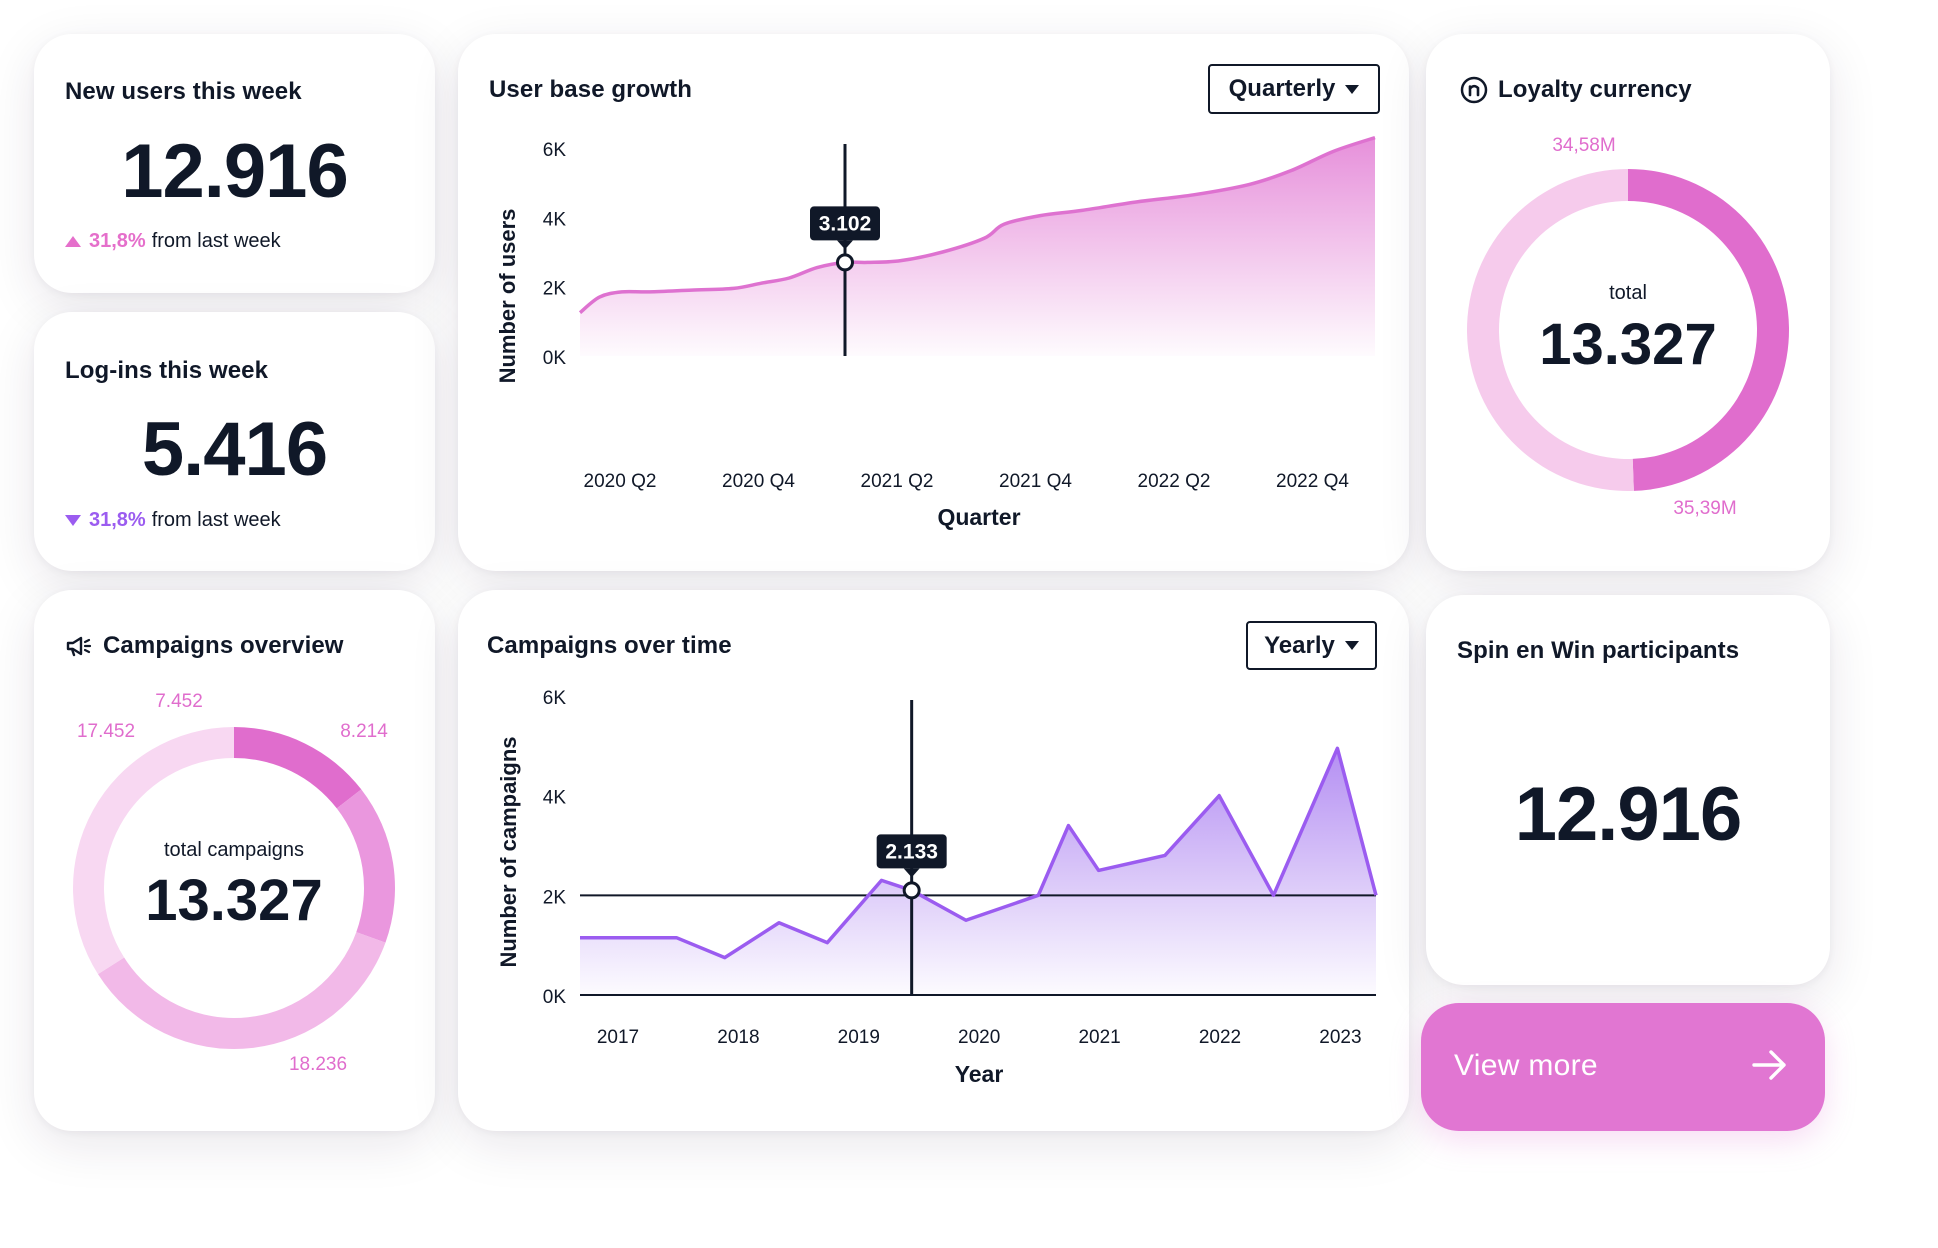  I want to click on x-tick-label: 2022 Q4, so click(1312, 481).